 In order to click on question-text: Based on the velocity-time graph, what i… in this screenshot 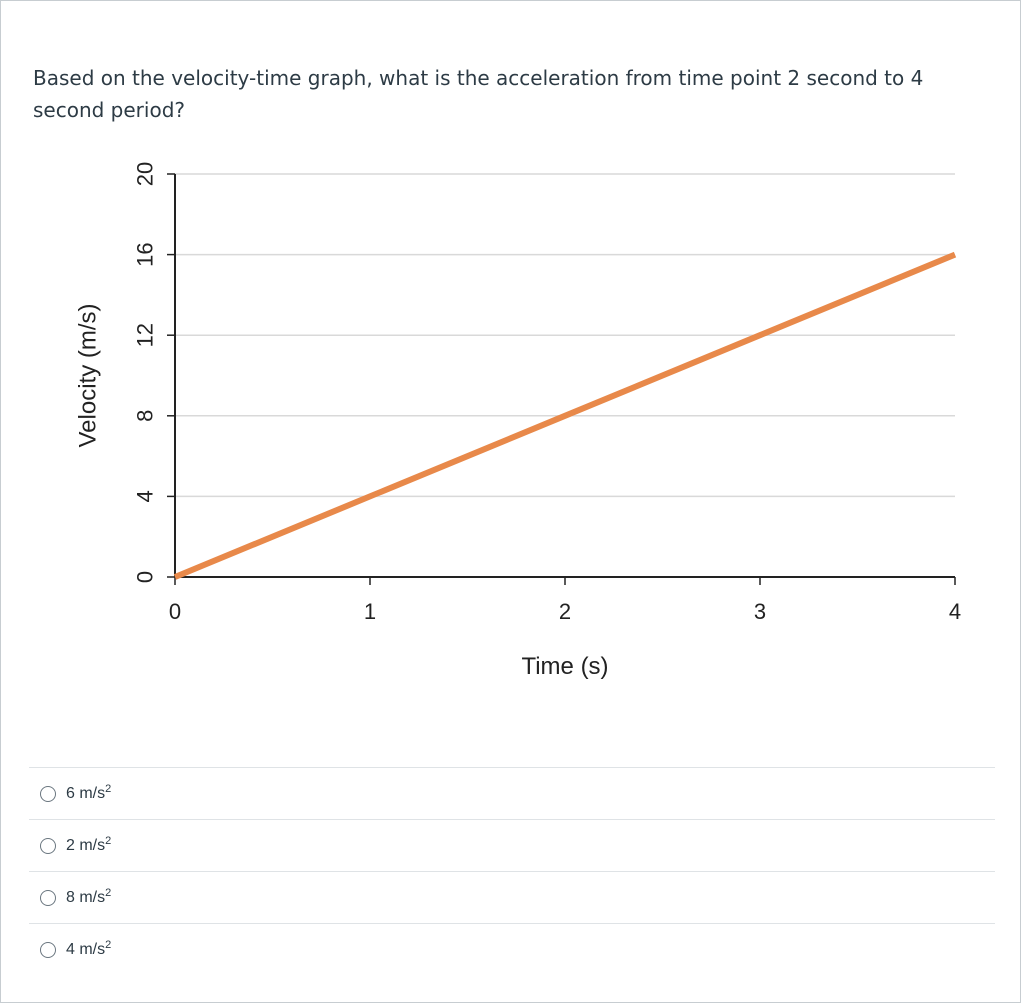, I will do `click(478, 94)`.